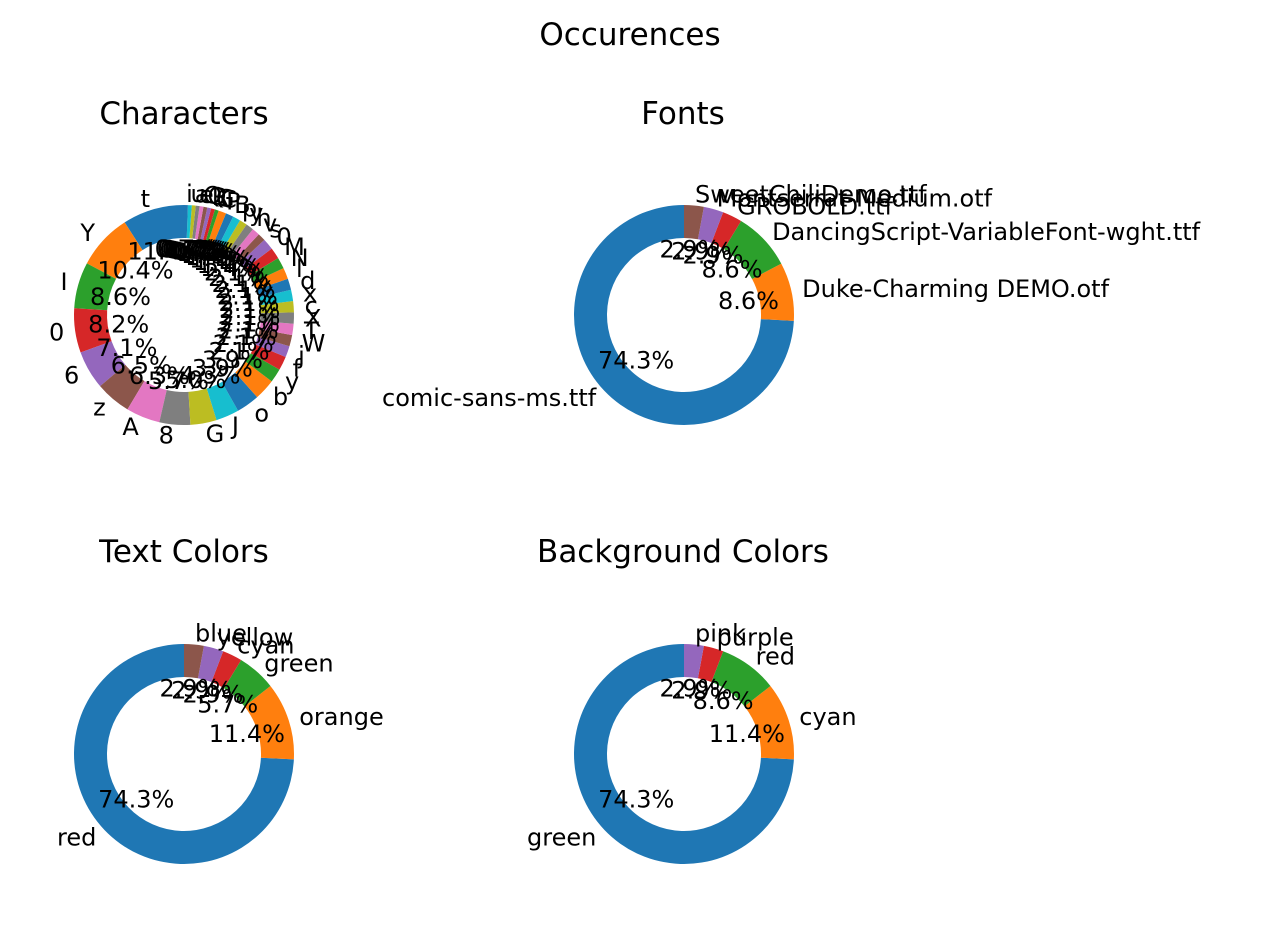 The image size is (1287, 950). Describe the element at coordinates (284, 237) in the screenshot. I see `slice-label: 0` at that location.